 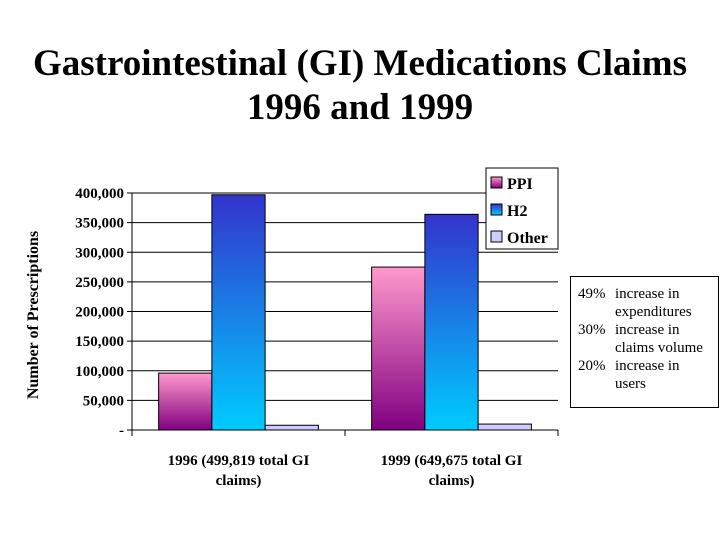 I want to click on title-line-1: Gastrointestinal (GI) Medications Claims, so click(x=360, y=63).